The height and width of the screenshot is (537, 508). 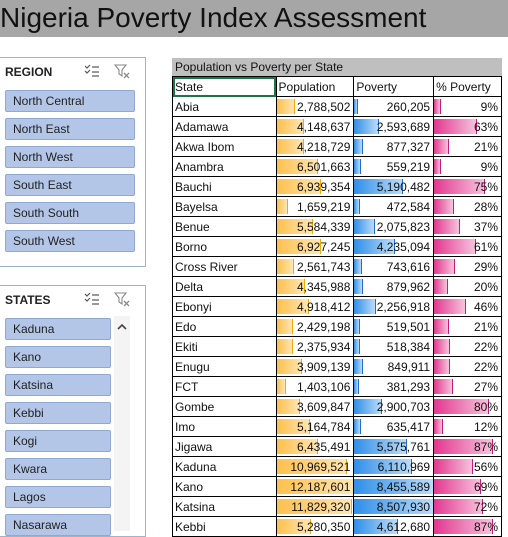 I want to click on cell-poverty: 8,455,589, so click(x=394, y=486).